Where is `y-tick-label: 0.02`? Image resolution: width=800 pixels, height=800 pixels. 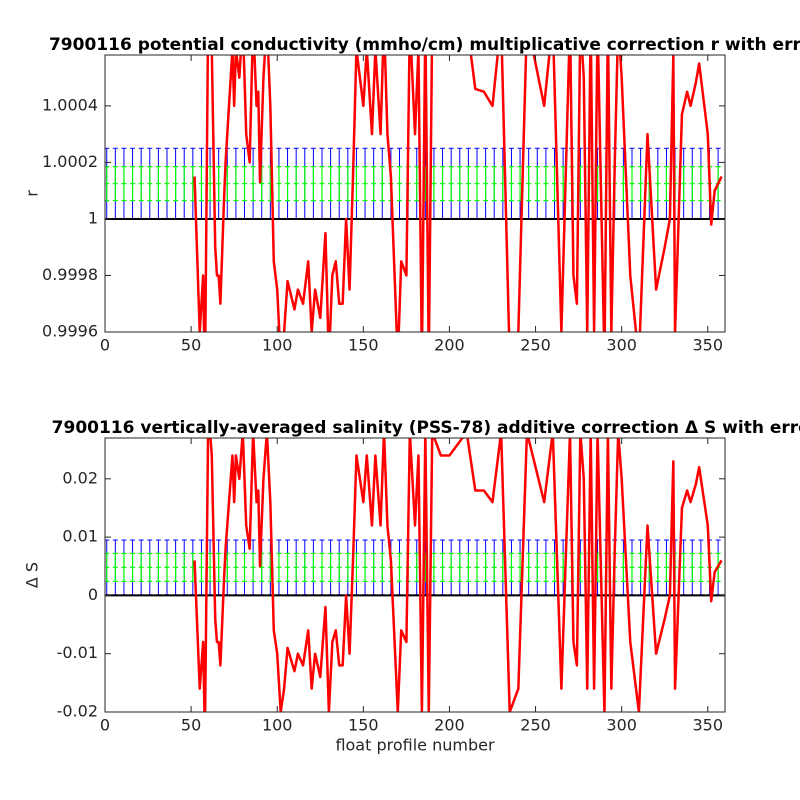
y-tick-label: 0.02 is located at coordinates (80, 477).